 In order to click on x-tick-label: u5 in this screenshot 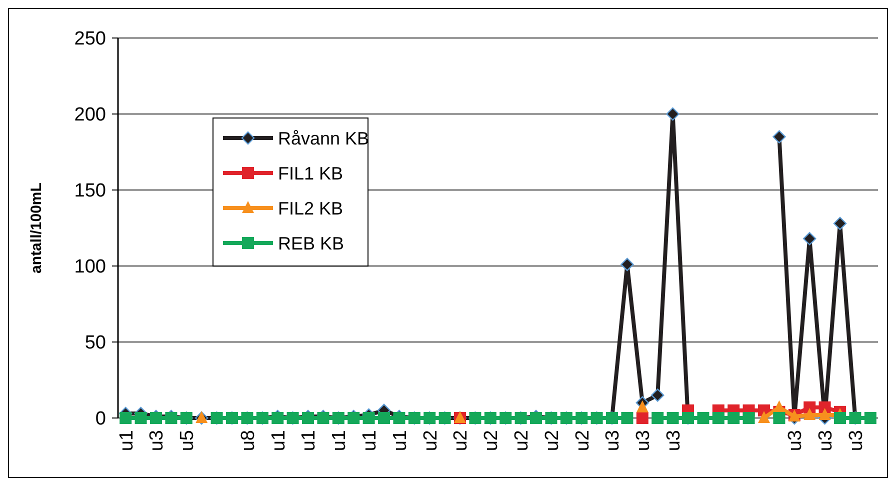, I will do `click(187, 441)`.